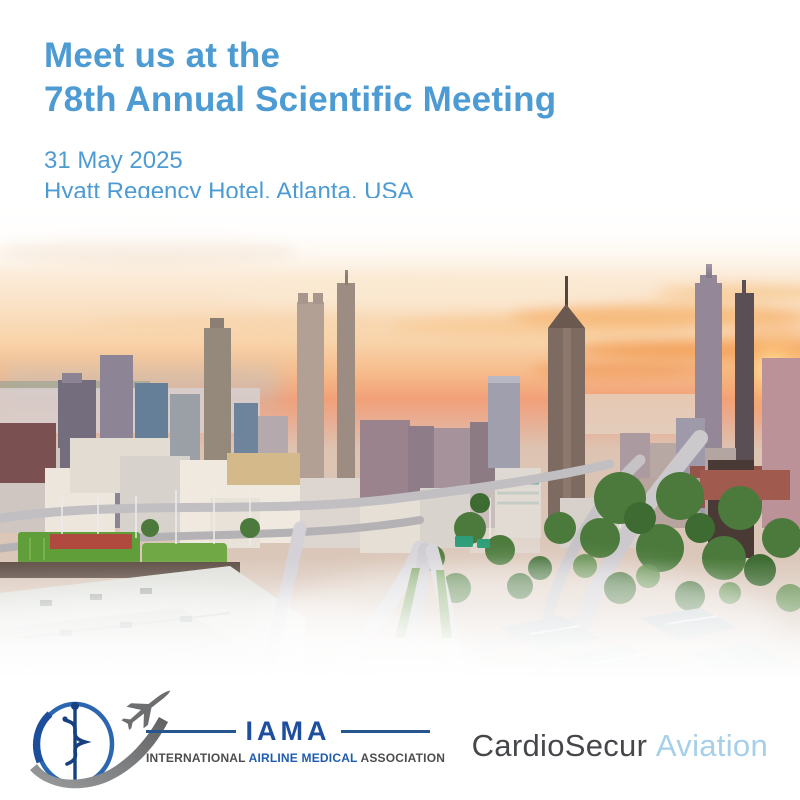 The width and height of the screenshot is (800, 800). I want to click on asclepius-staff-icon, so click(77, 741).